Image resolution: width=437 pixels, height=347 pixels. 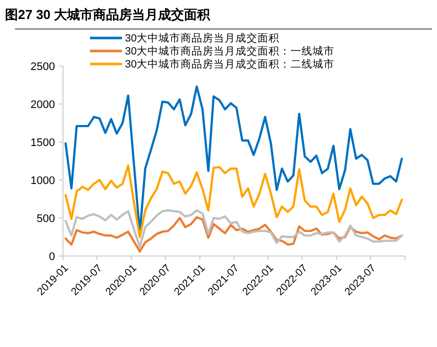 What do you see at coordinates (51, 256) in the screenshot?
I see `y-tick-label: 0` at bounding box center [51, 256].